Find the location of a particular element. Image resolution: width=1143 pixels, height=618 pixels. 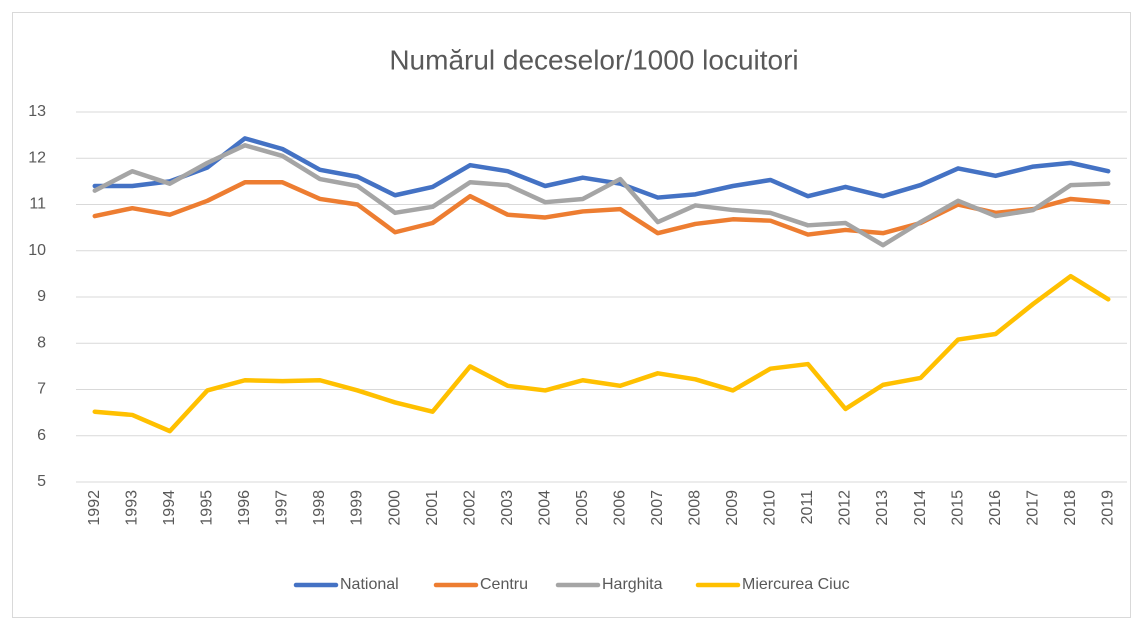

x-tick-label: 2017 is located at coordinates (1032, 508).